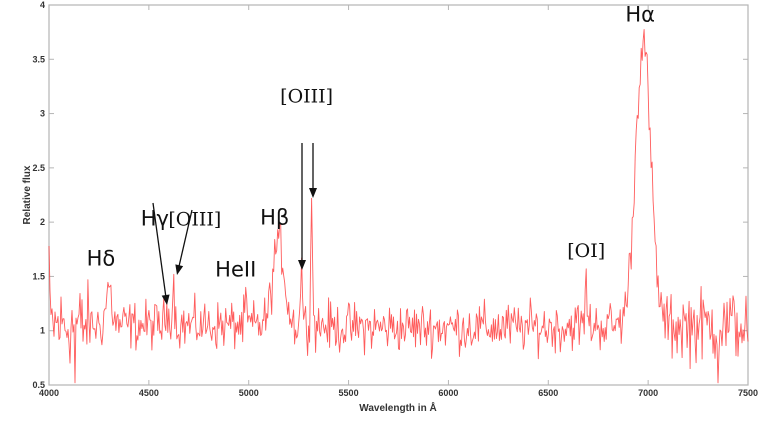 The height and width of the screenshot is (421, 768). What do you see at coordinates (648, 393) in the screenshot?
I see `x-tick-label: 7000` at bounding box center [648, 393].